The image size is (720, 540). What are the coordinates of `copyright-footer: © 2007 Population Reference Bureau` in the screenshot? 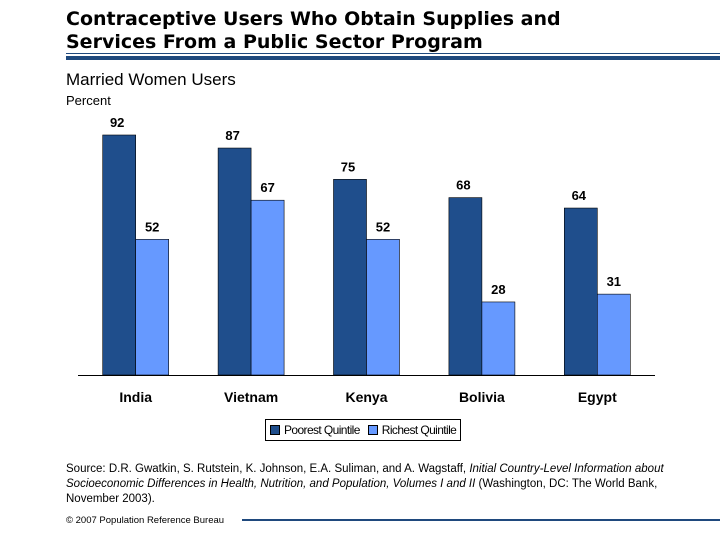 It's located at (145, 520).